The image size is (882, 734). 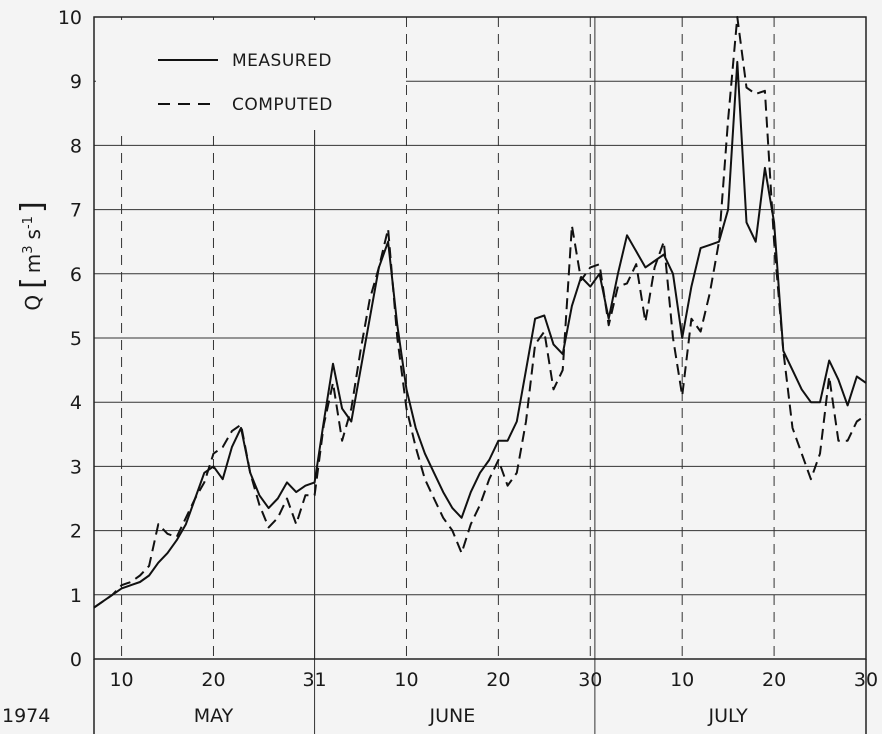 What do you see at coordinates (76, 467) in the screenshot?
I see `y-tick-label: 3` at bounding box center [76, 467].